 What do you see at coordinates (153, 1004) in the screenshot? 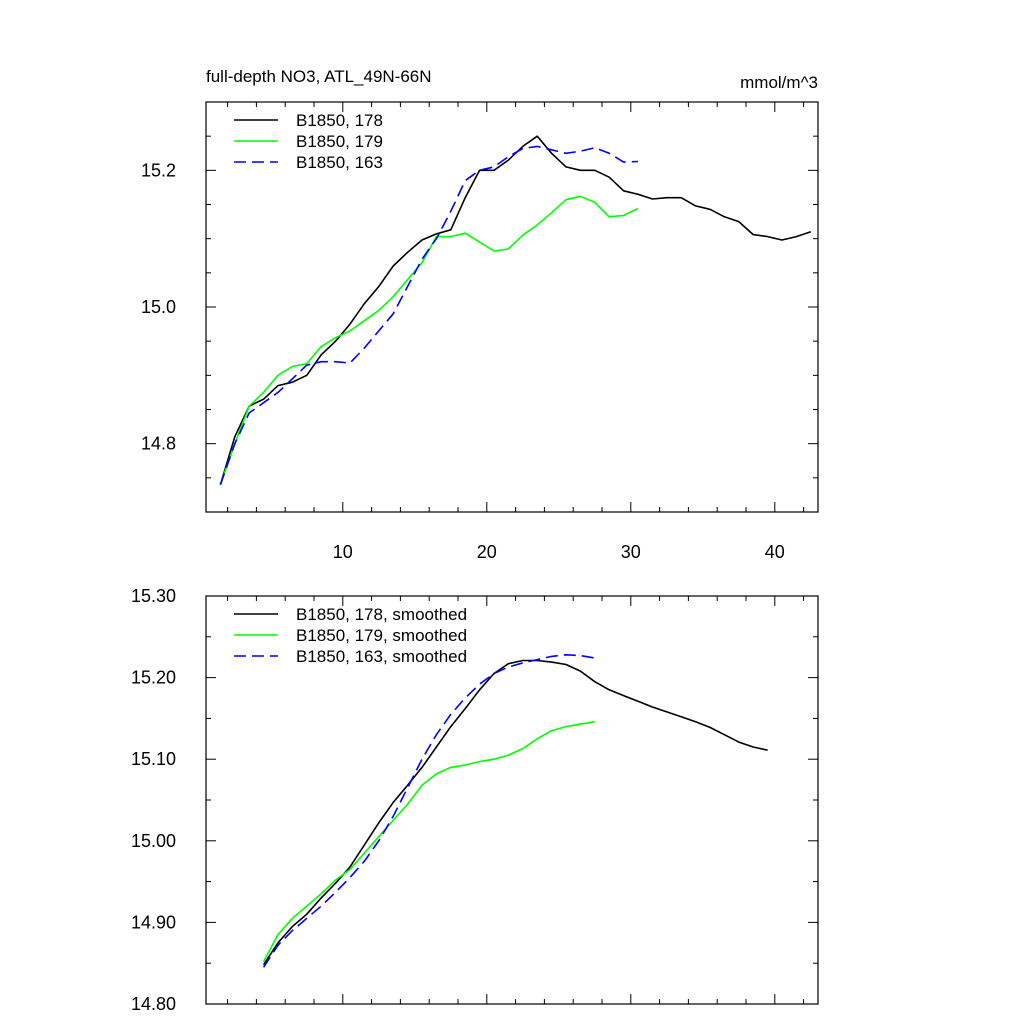
I see `y-tick-label: 14.80` at bounding box center [153, 1004].